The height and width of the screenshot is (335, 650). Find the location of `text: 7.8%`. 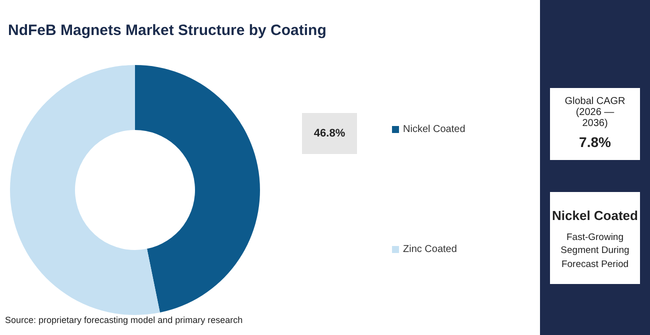

text: 7.8% is located at coordinates (595, 142).